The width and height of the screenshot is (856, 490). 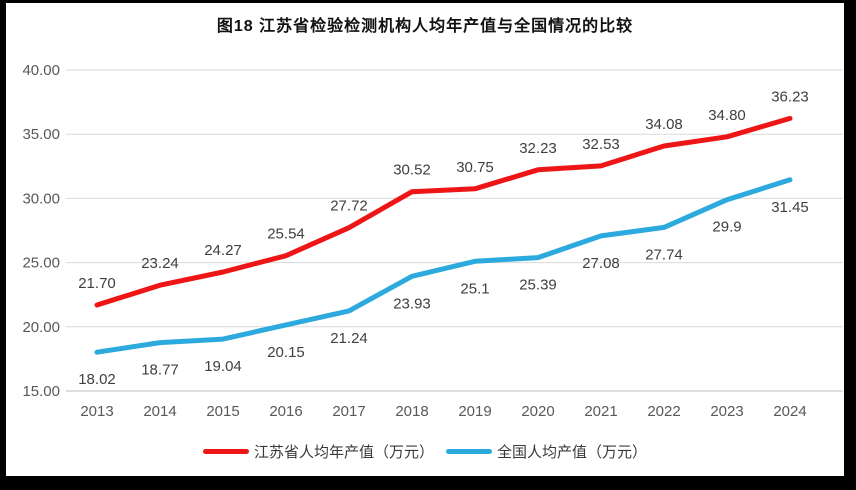 I want to click on svg-text: 2013, so click(x=96, y=411).